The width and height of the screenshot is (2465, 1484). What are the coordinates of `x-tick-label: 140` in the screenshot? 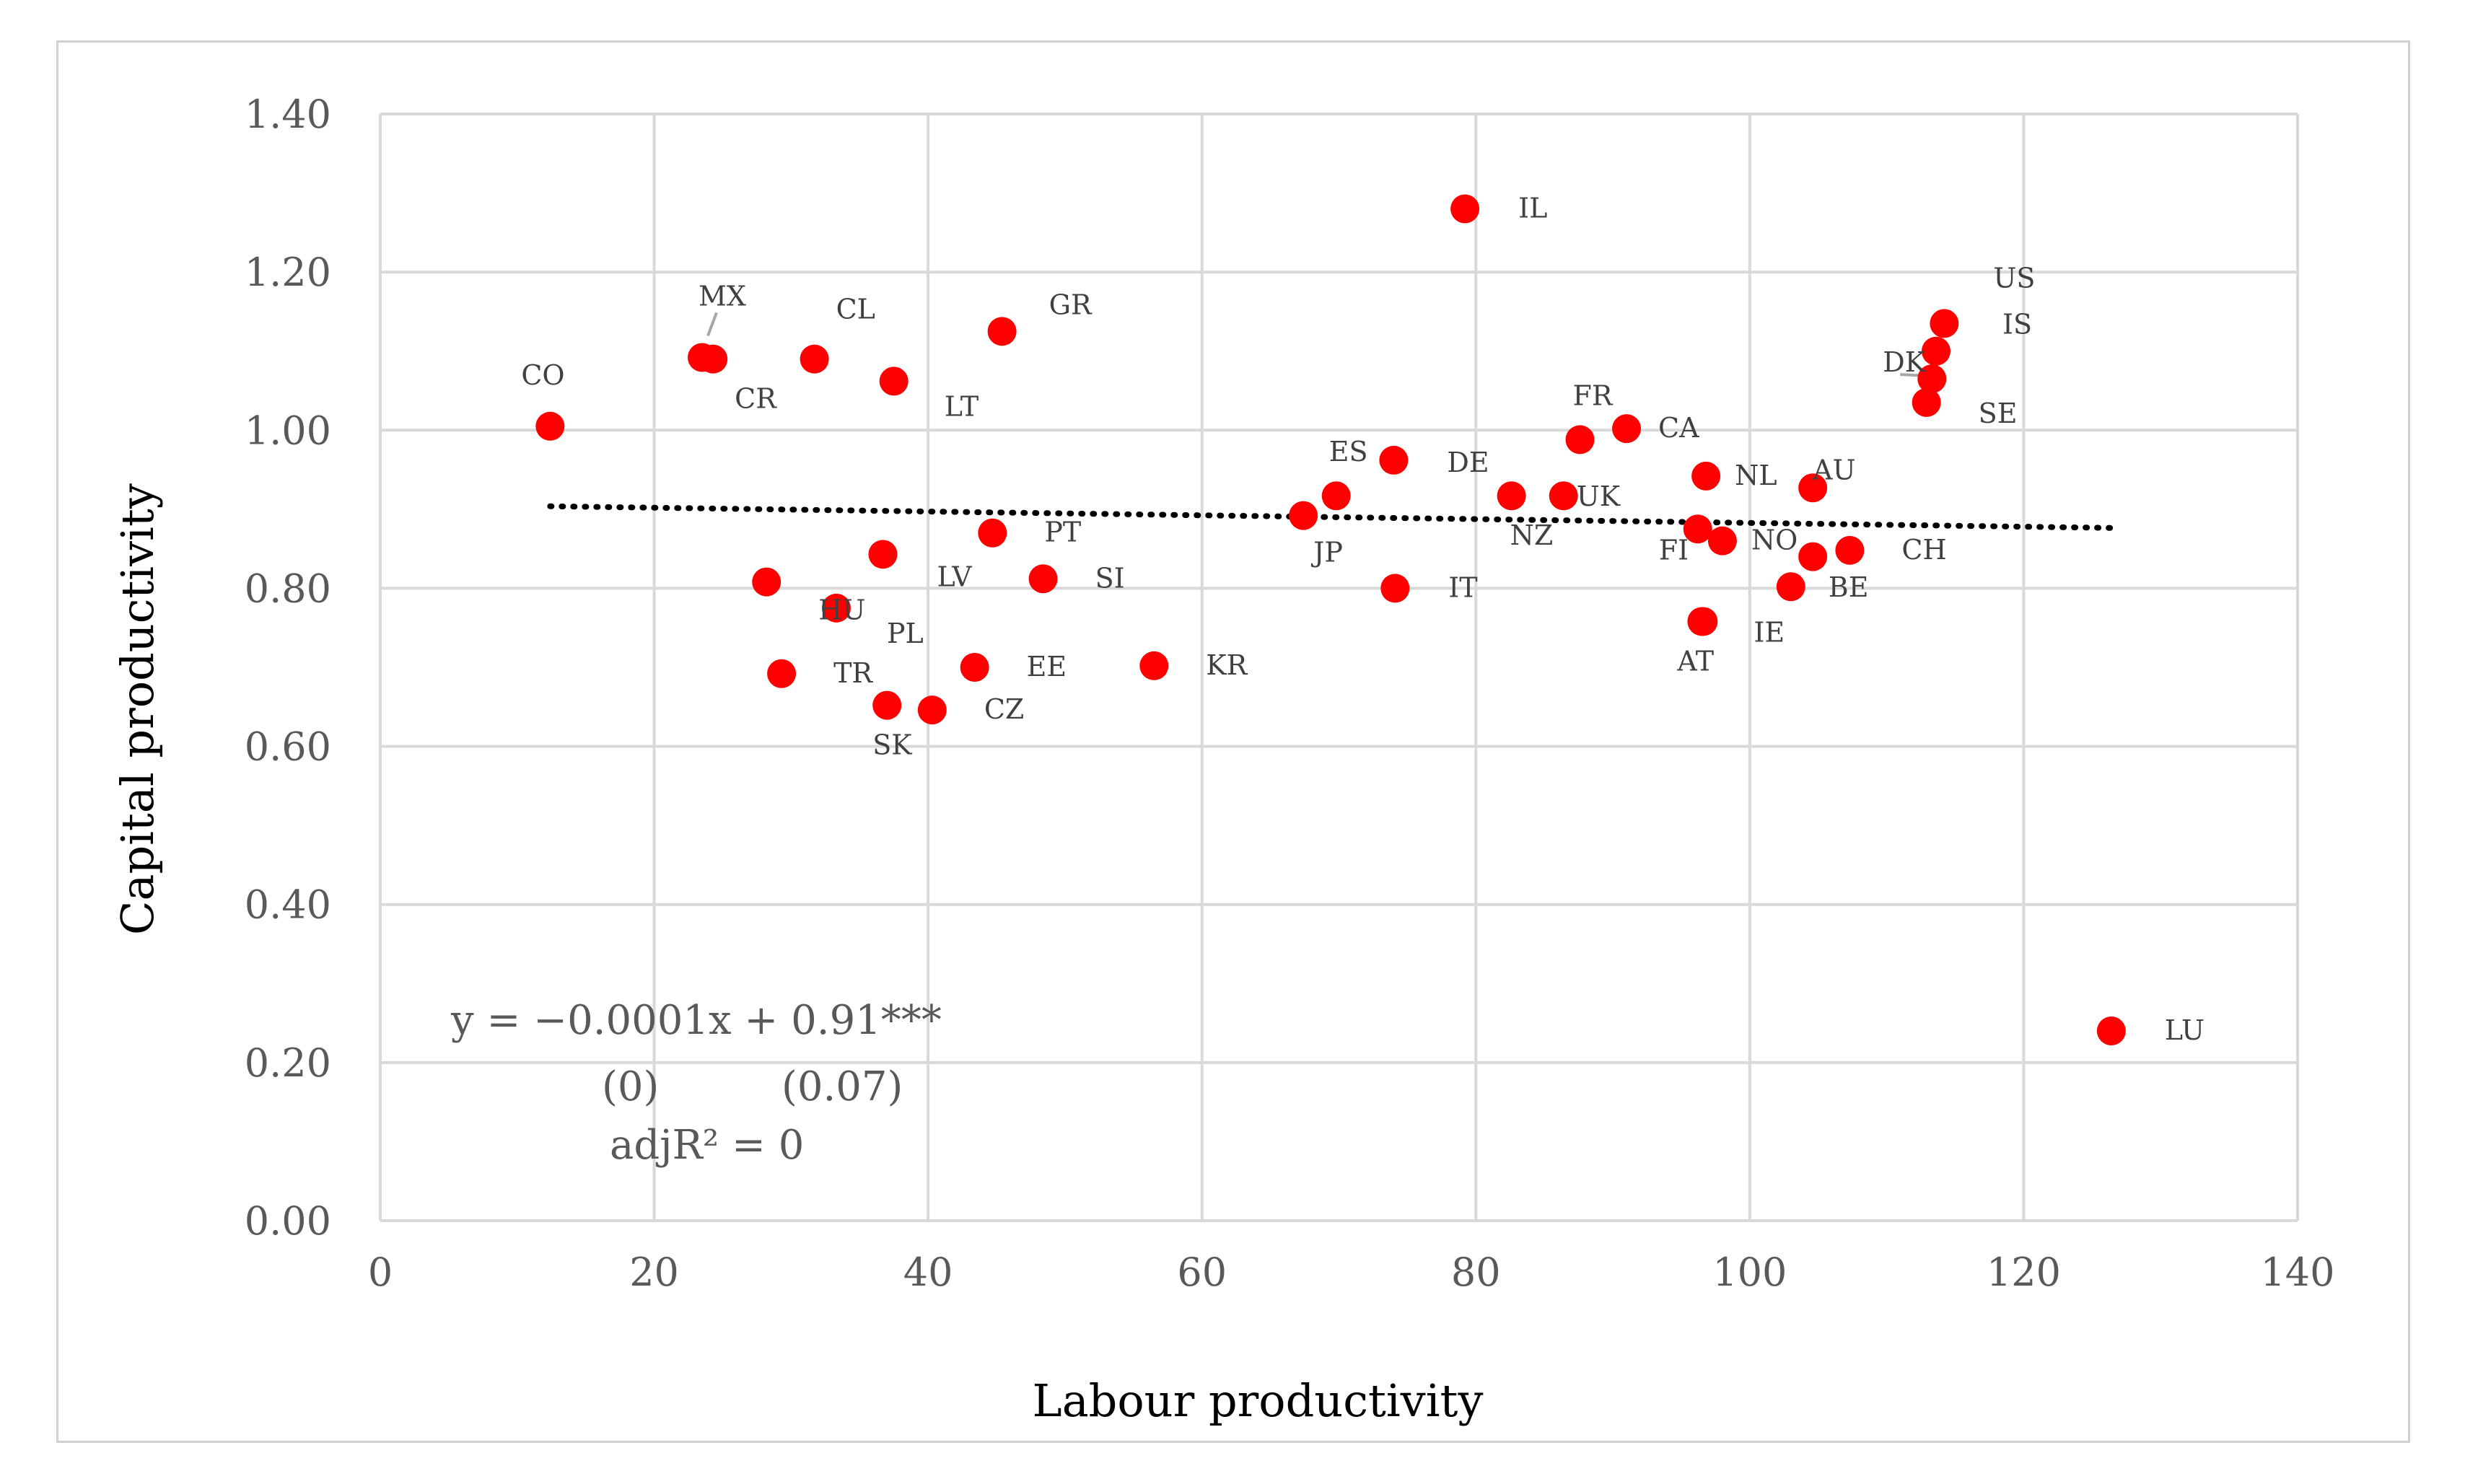 It's located at (2297, 1272).